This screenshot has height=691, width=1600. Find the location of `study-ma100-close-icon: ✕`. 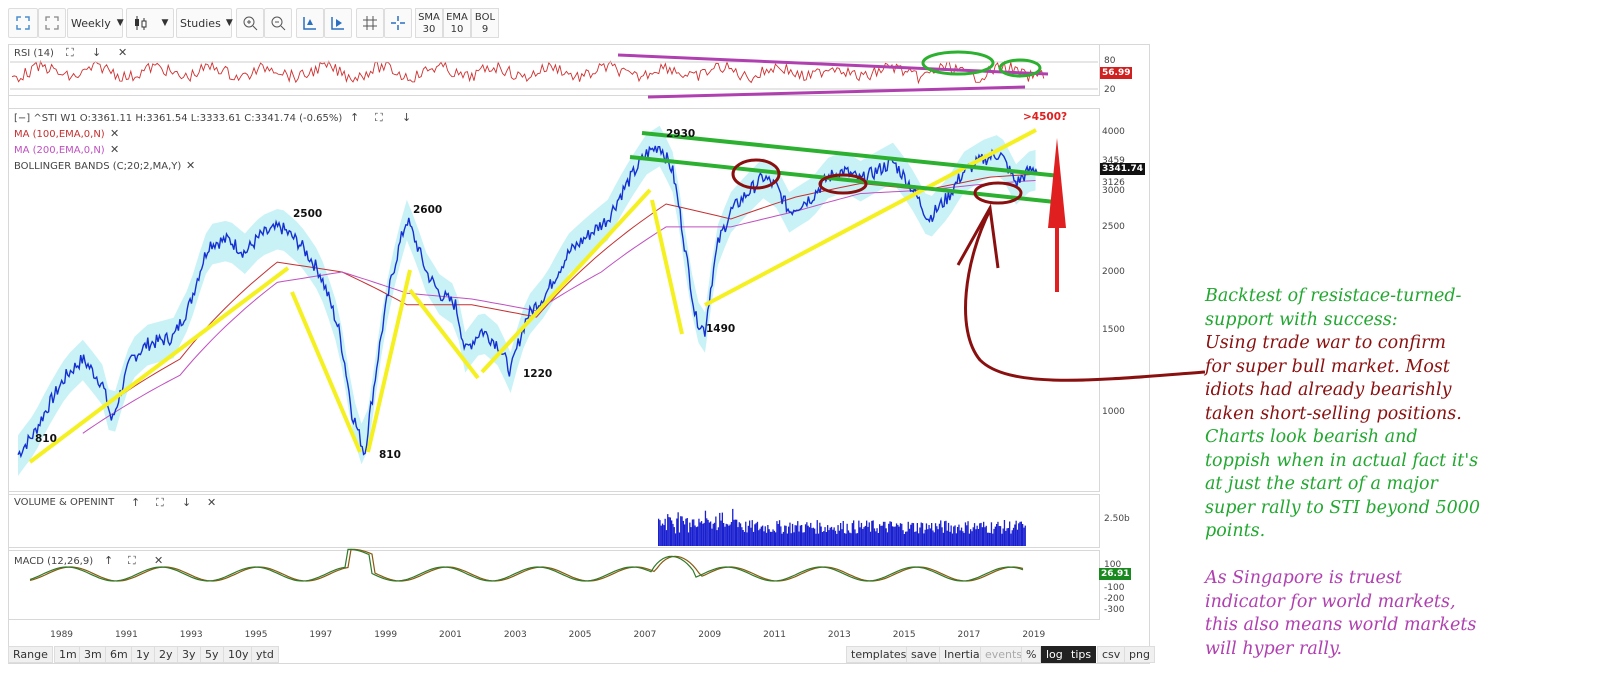

study-ma100-close-icon: ✕ is located at coordinates (115, 133).